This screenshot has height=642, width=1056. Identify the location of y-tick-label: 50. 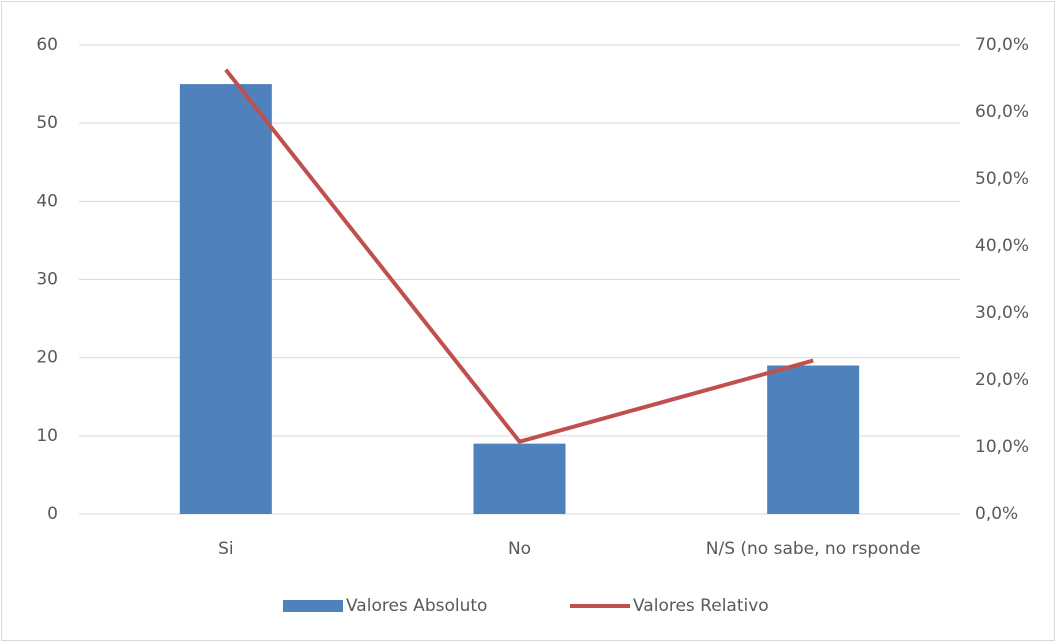
(47, 123).